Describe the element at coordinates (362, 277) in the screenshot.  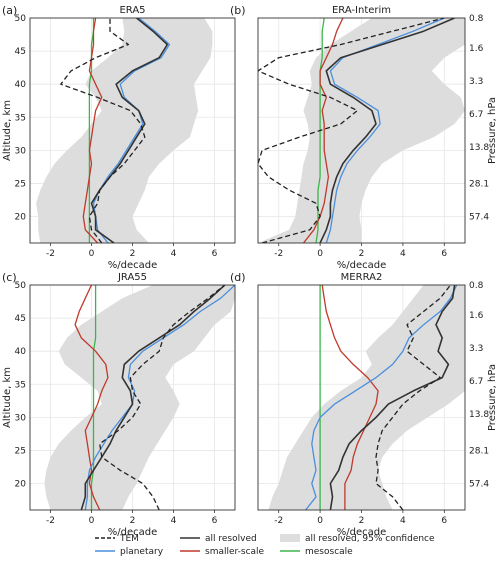
I see `panel-title: MERRA2` at that location.